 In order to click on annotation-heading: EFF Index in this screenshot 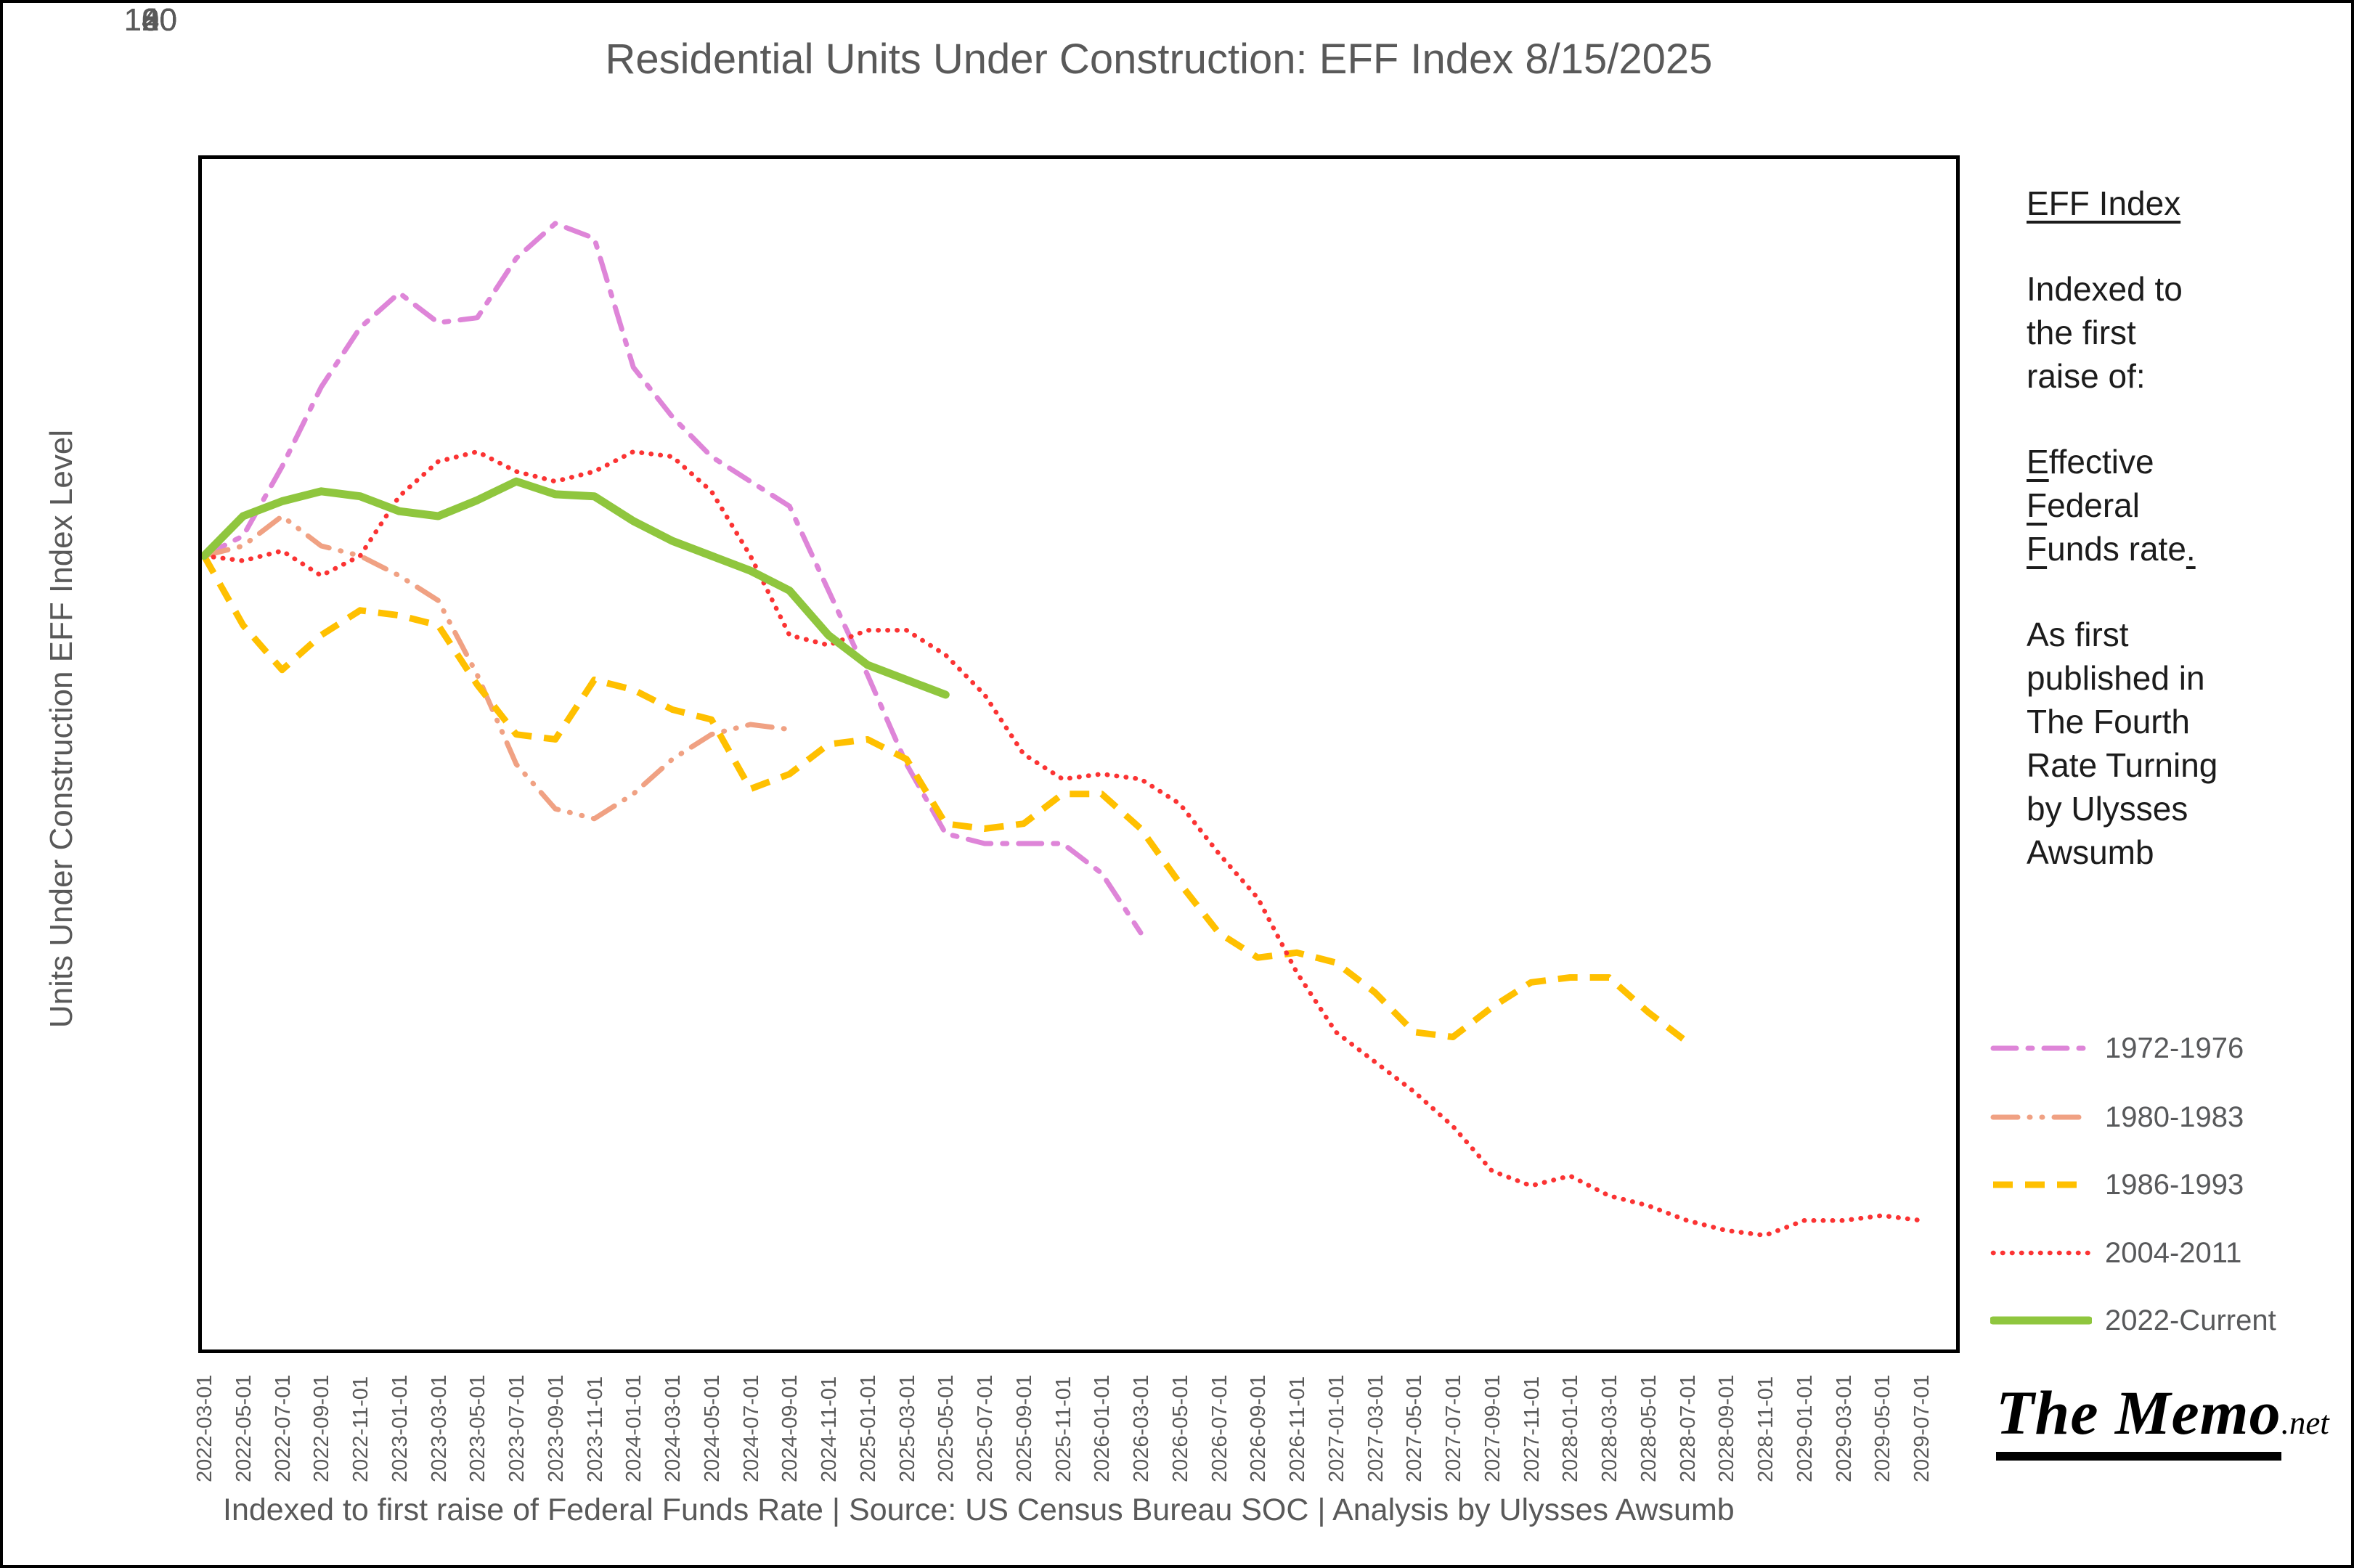, I will do `click(2104, 203)`.